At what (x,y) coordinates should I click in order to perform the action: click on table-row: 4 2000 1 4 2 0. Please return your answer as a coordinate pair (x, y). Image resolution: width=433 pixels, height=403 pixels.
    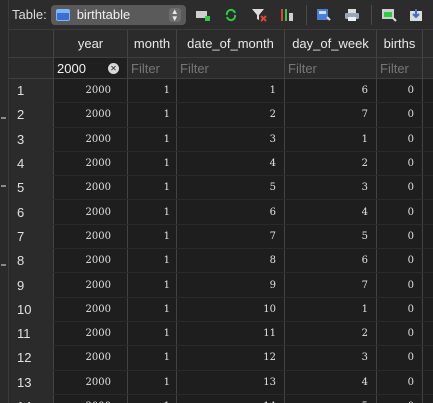
    Looking at the image, I should click on (221, 164).